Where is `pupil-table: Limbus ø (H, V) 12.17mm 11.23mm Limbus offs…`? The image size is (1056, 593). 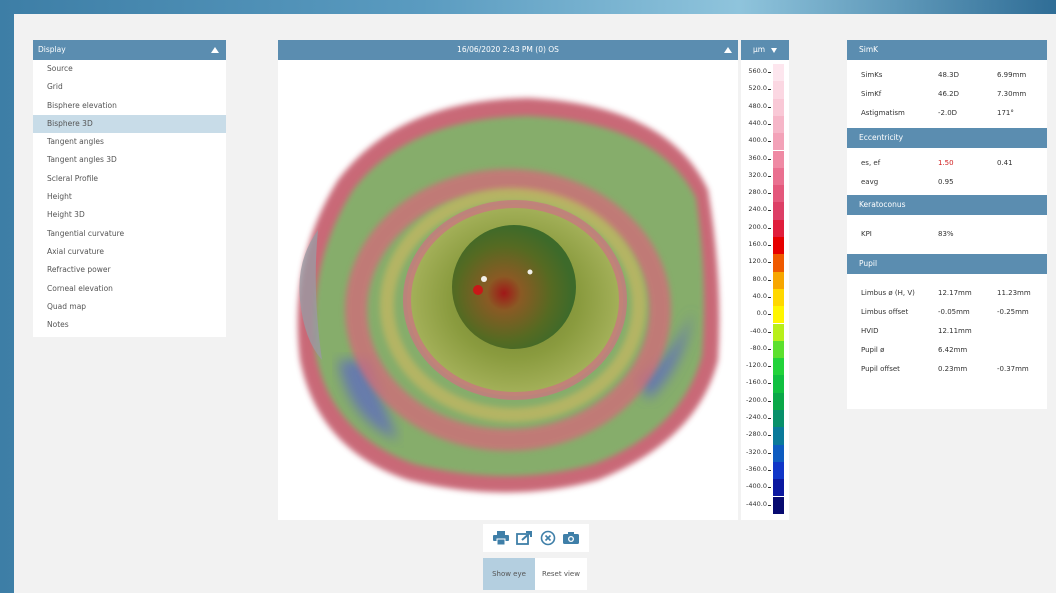 pupil-table: Limbus ø (H, V) 12.17mm 11.23mm Limbus offs… is located at coordinates (947, 326).